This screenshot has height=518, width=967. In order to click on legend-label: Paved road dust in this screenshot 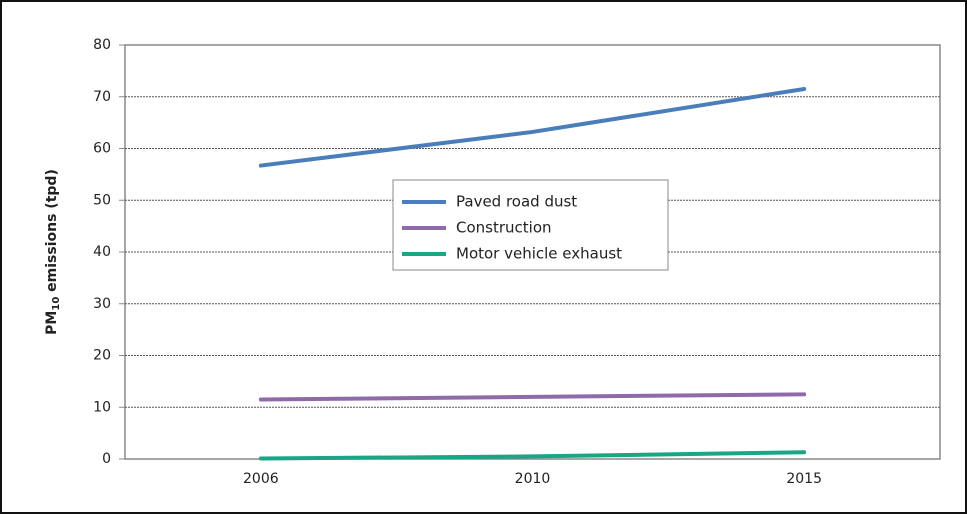, I will do `click(516, 202)`.